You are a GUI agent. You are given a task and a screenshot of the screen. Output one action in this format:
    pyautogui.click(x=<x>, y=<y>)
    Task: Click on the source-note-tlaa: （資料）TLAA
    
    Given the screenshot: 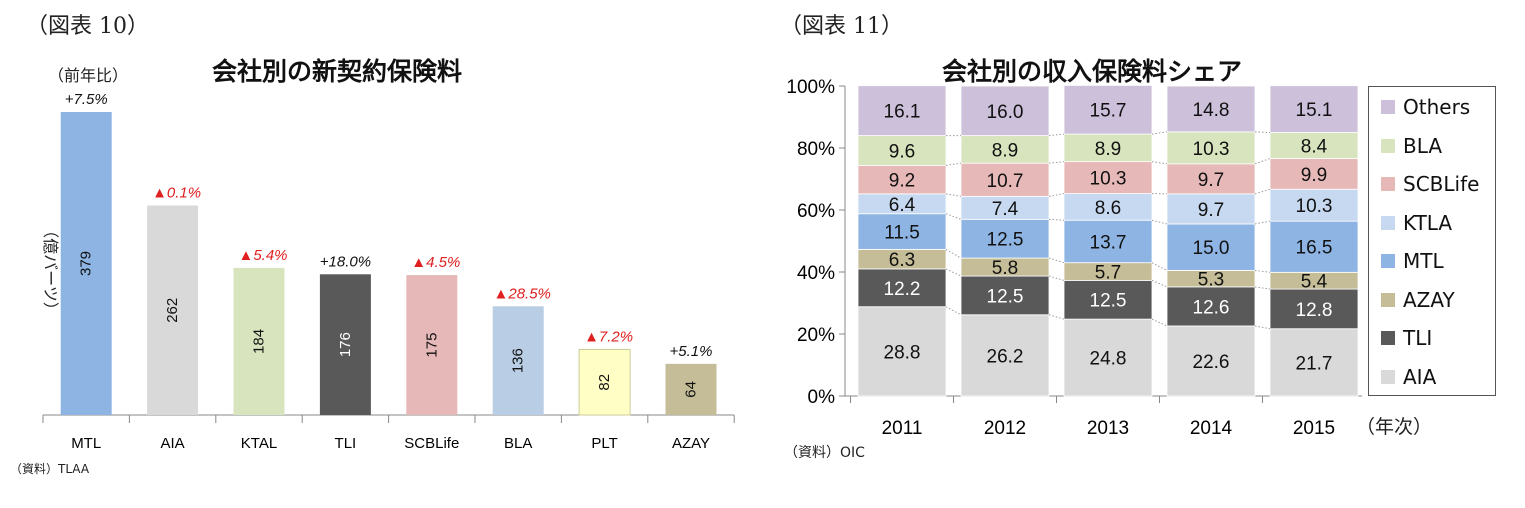 What is the action you would take?
    pyautogui.click(x=50, y=469)
    